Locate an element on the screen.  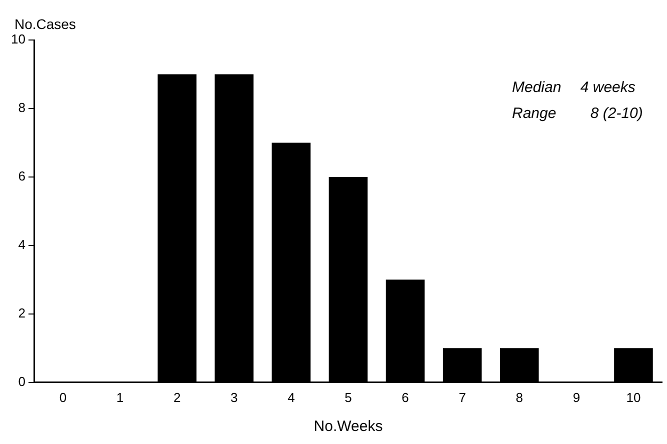
x-tick-label: 5 is located at coordinates (348, 397).